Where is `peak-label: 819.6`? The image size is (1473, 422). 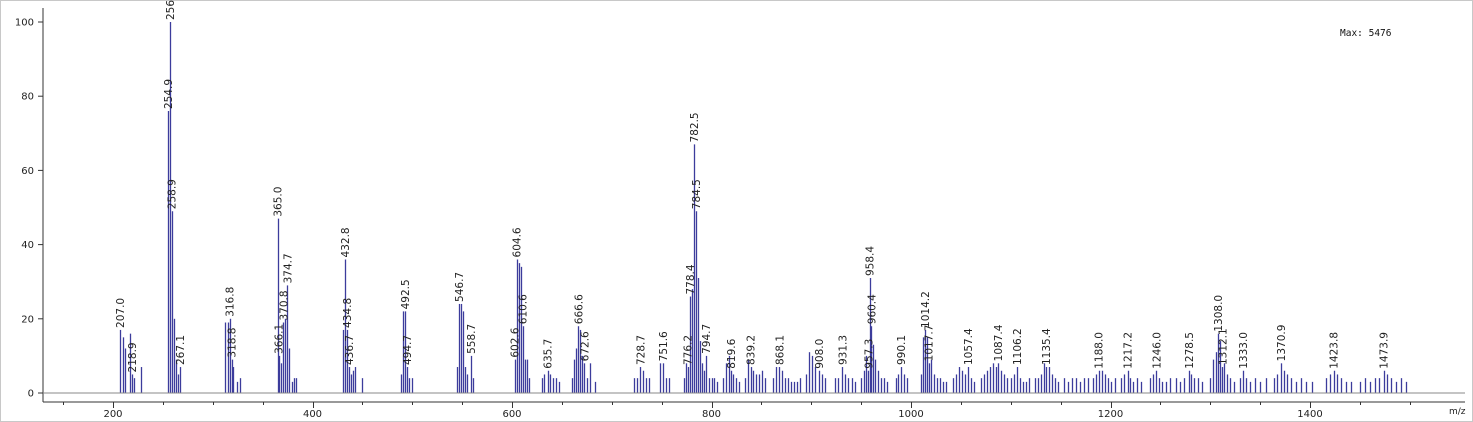
peak-label: 819.6 is located at coordinates (732, 353).